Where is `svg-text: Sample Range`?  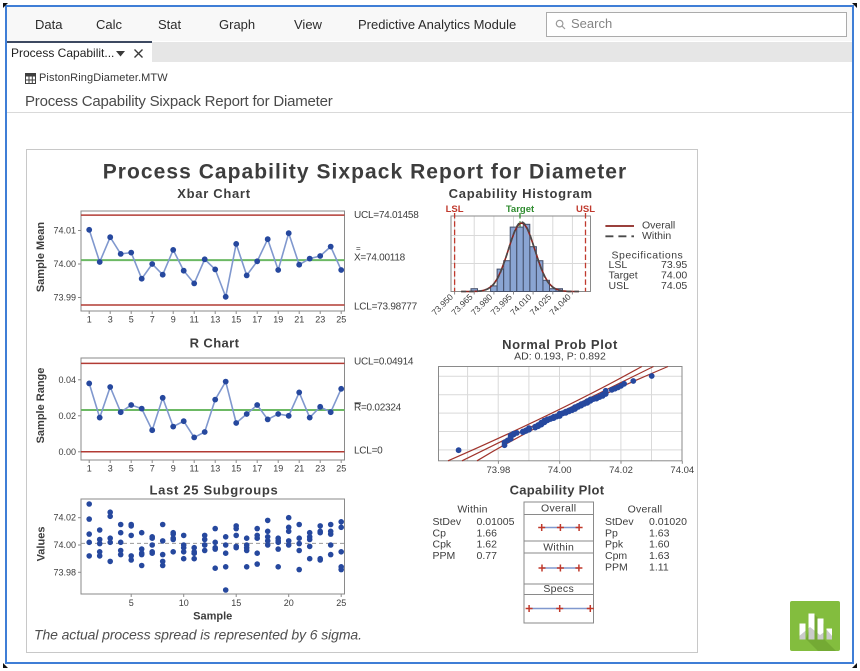 svg-text: Sample Range is located at coordinates (41, 406).